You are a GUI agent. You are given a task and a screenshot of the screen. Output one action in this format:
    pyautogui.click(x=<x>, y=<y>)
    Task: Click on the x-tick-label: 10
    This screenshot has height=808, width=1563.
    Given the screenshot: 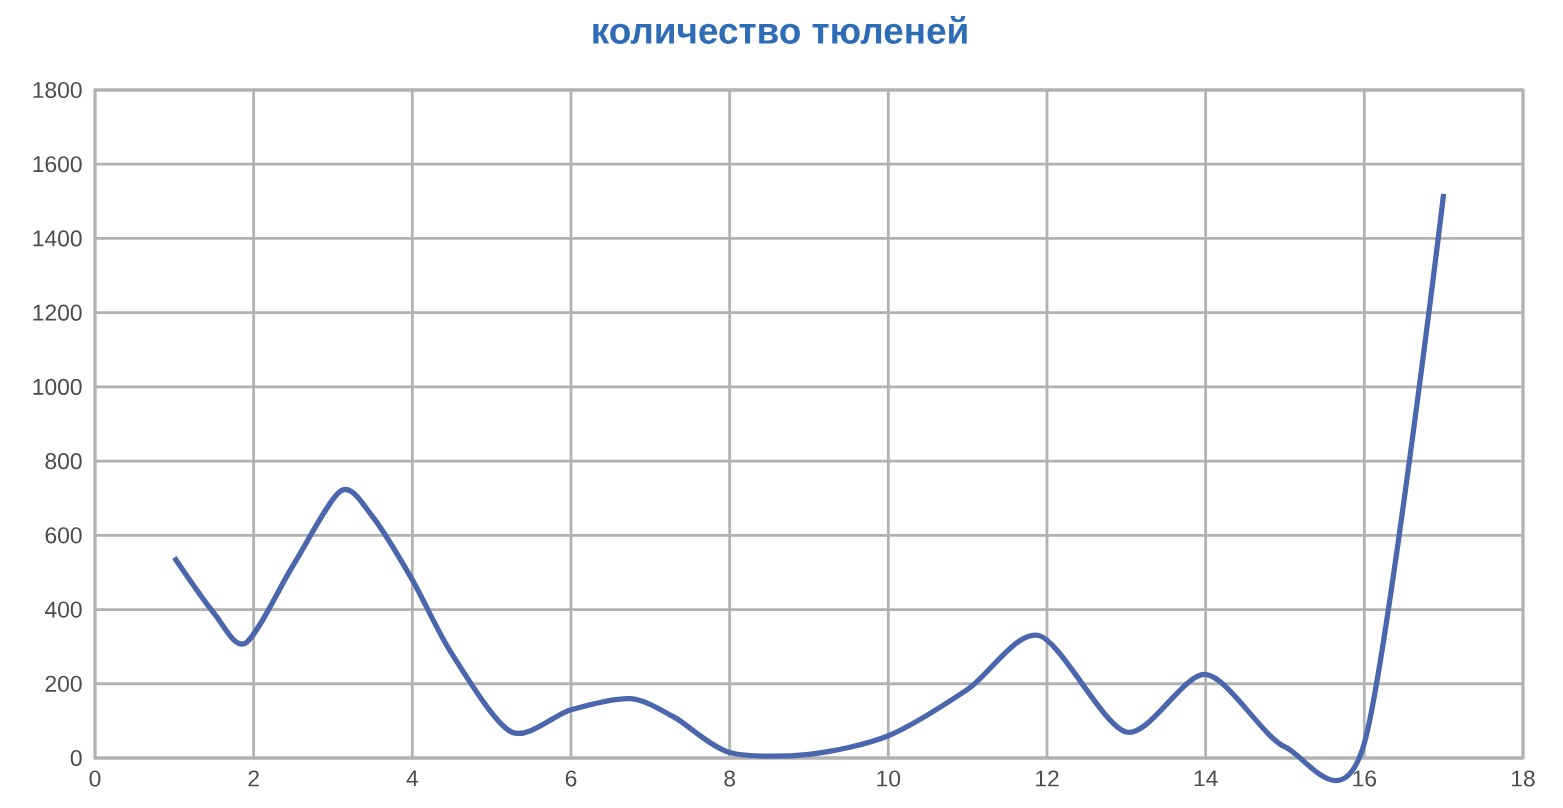 What is the action you would take?
    pyautogui.click(x=889, y=778)
    